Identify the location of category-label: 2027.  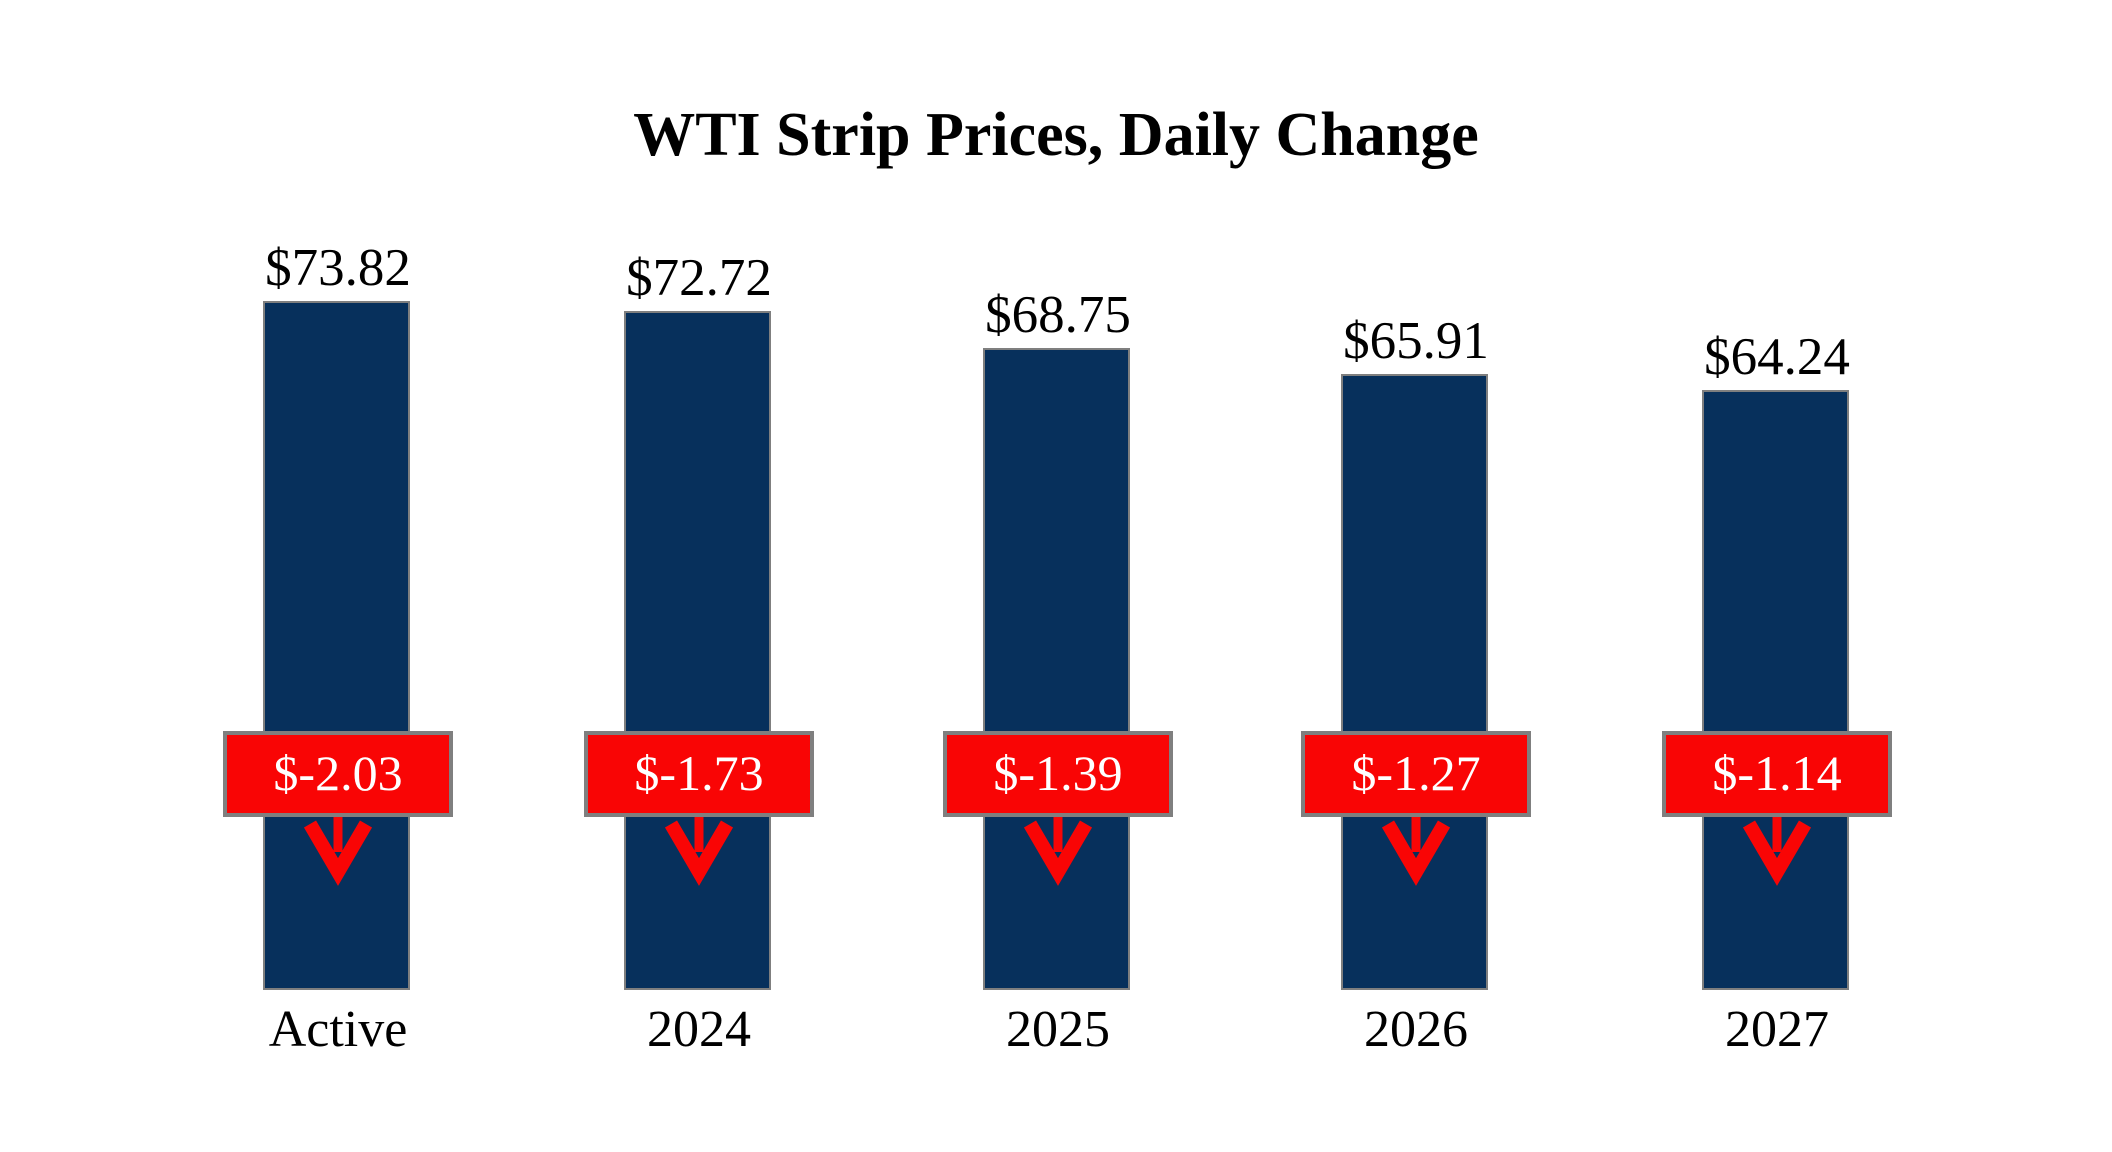
(1777, 1029).